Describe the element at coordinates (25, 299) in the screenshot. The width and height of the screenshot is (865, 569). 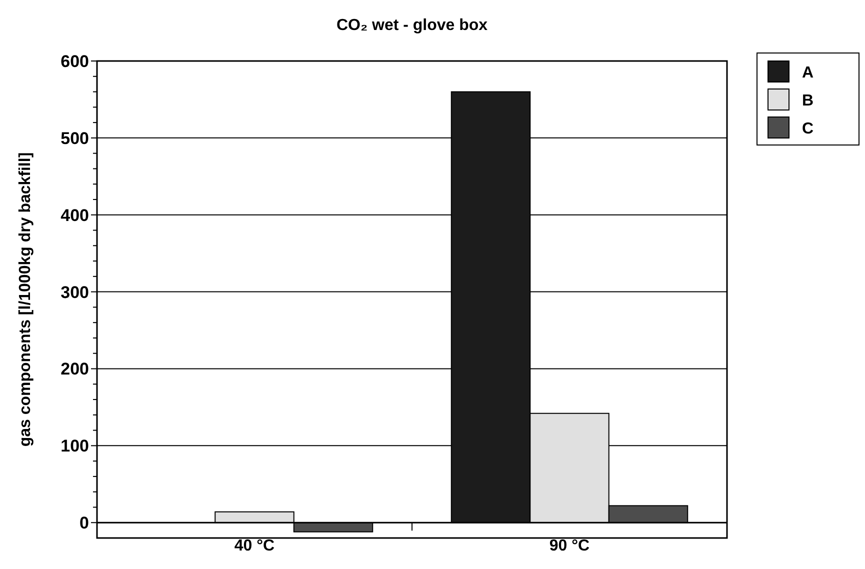
I see `y-axis-title: gas components [l/1000kg dry backfill]` at that location.